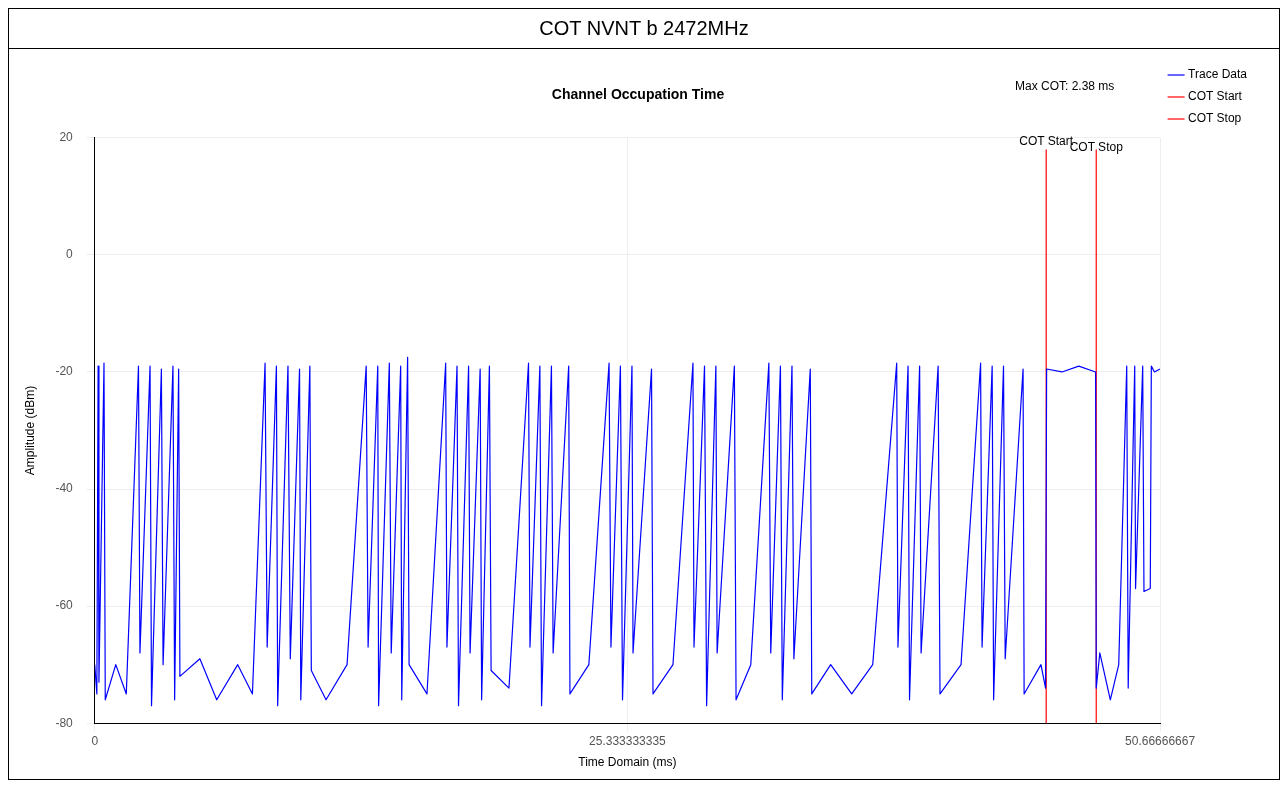  I want to click on legend-label: COT Stop, so click(1215, 118).